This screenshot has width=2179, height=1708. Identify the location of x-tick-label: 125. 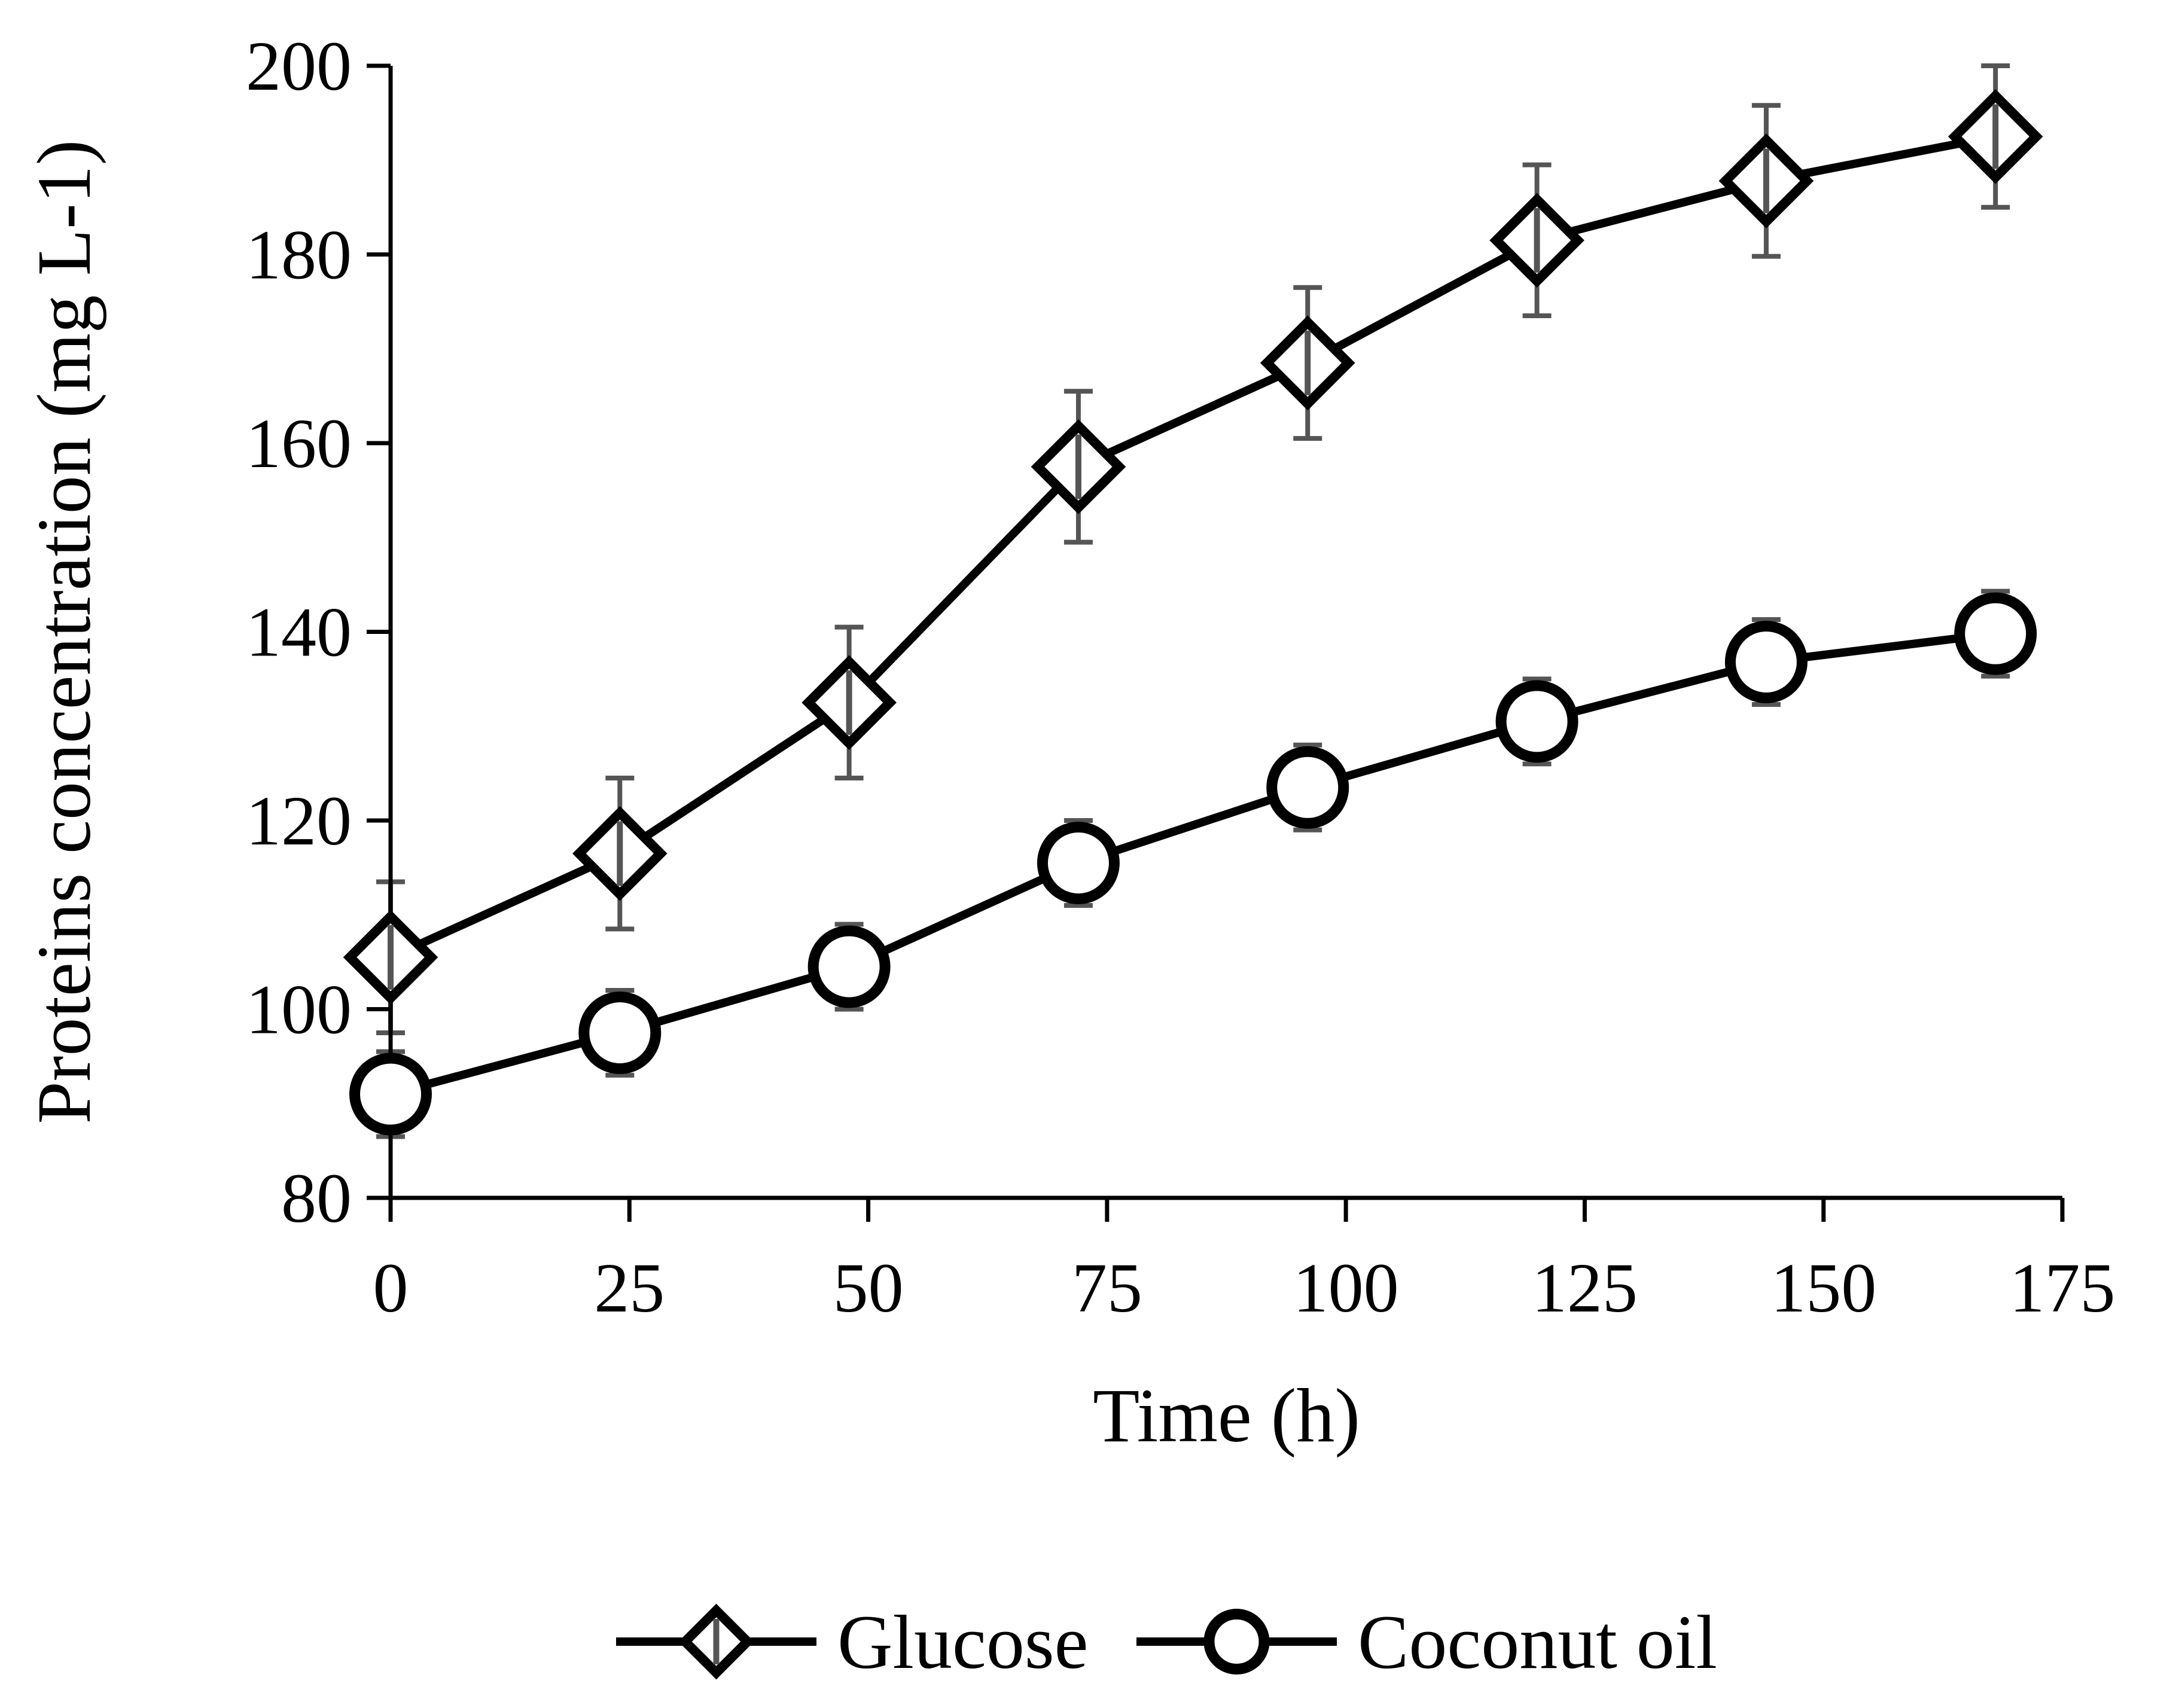
(1585, 1288).